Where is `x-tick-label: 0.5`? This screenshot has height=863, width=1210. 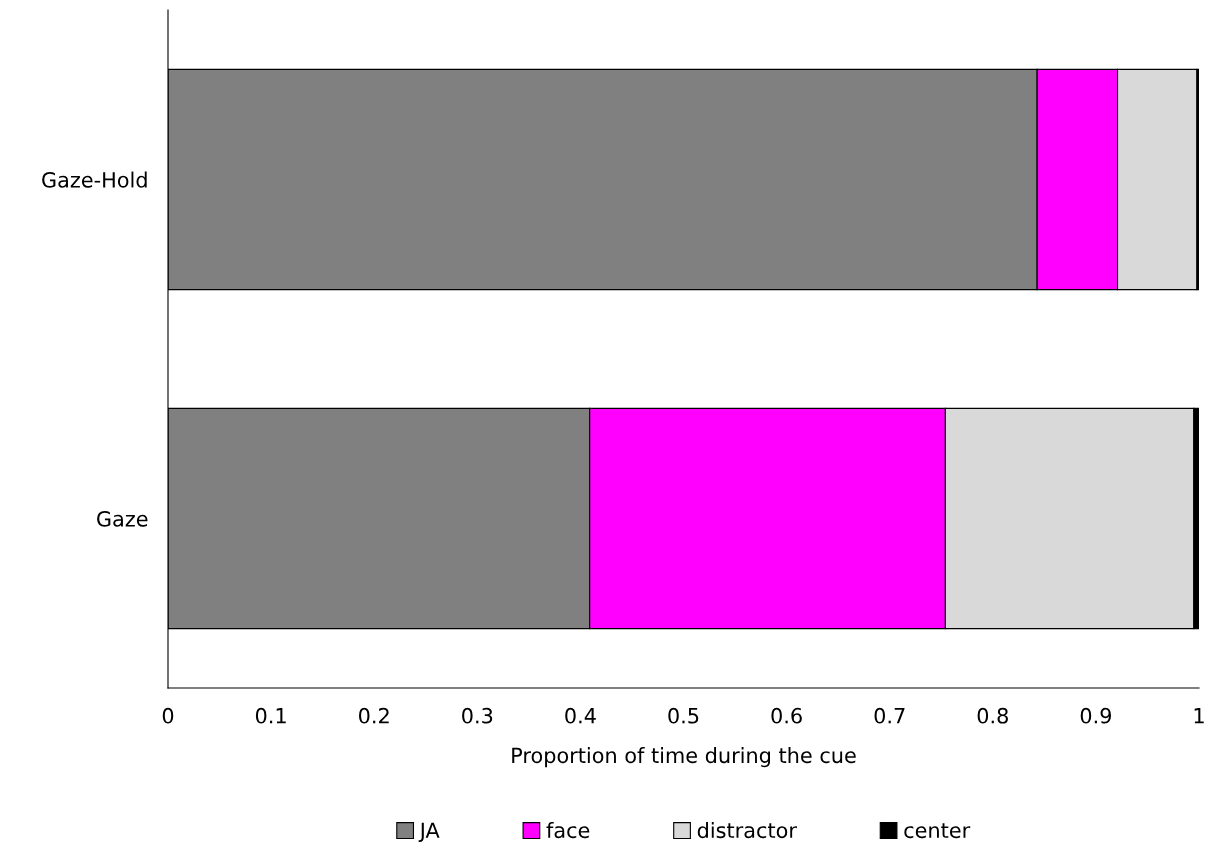
x-tick-label: 0.5 is located at coordinates (683, 715).